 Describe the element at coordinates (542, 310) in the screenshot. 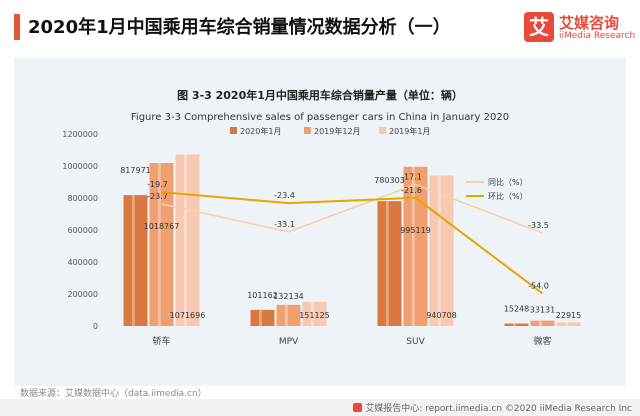

I see `bar-value-label: 33131` at that location.